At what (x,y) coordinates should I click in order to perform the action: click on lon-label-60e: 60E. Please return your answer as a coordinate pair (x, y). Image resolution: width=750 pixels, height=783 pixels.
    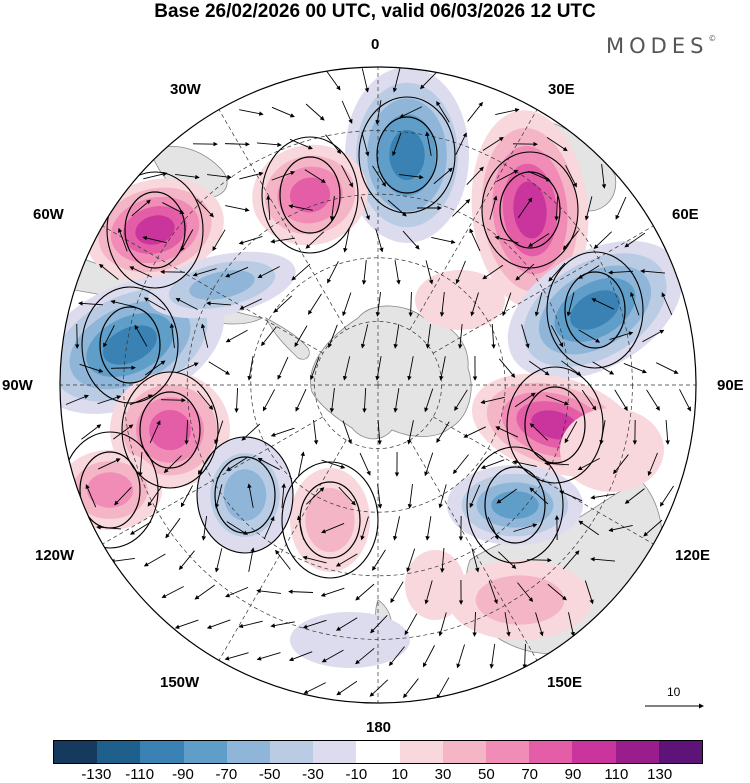
    Looking at the image, I should click on (685, 214).